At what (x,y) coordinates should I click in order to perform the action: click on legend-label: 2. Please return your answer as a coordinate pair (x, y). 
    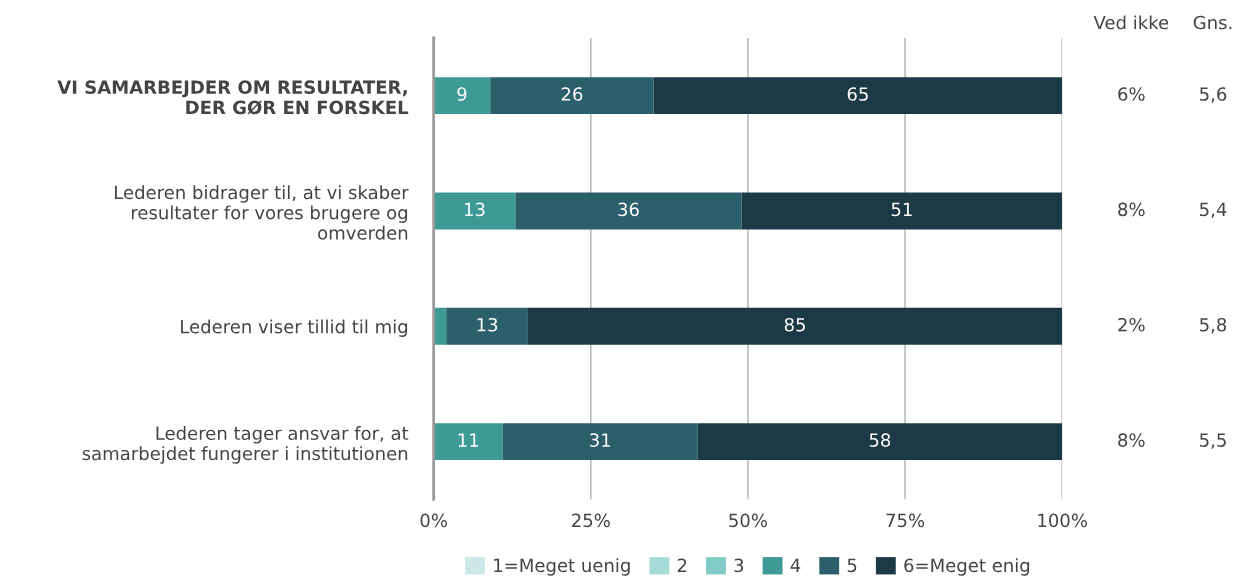
    Looking at the image, I should click on (682, 565).